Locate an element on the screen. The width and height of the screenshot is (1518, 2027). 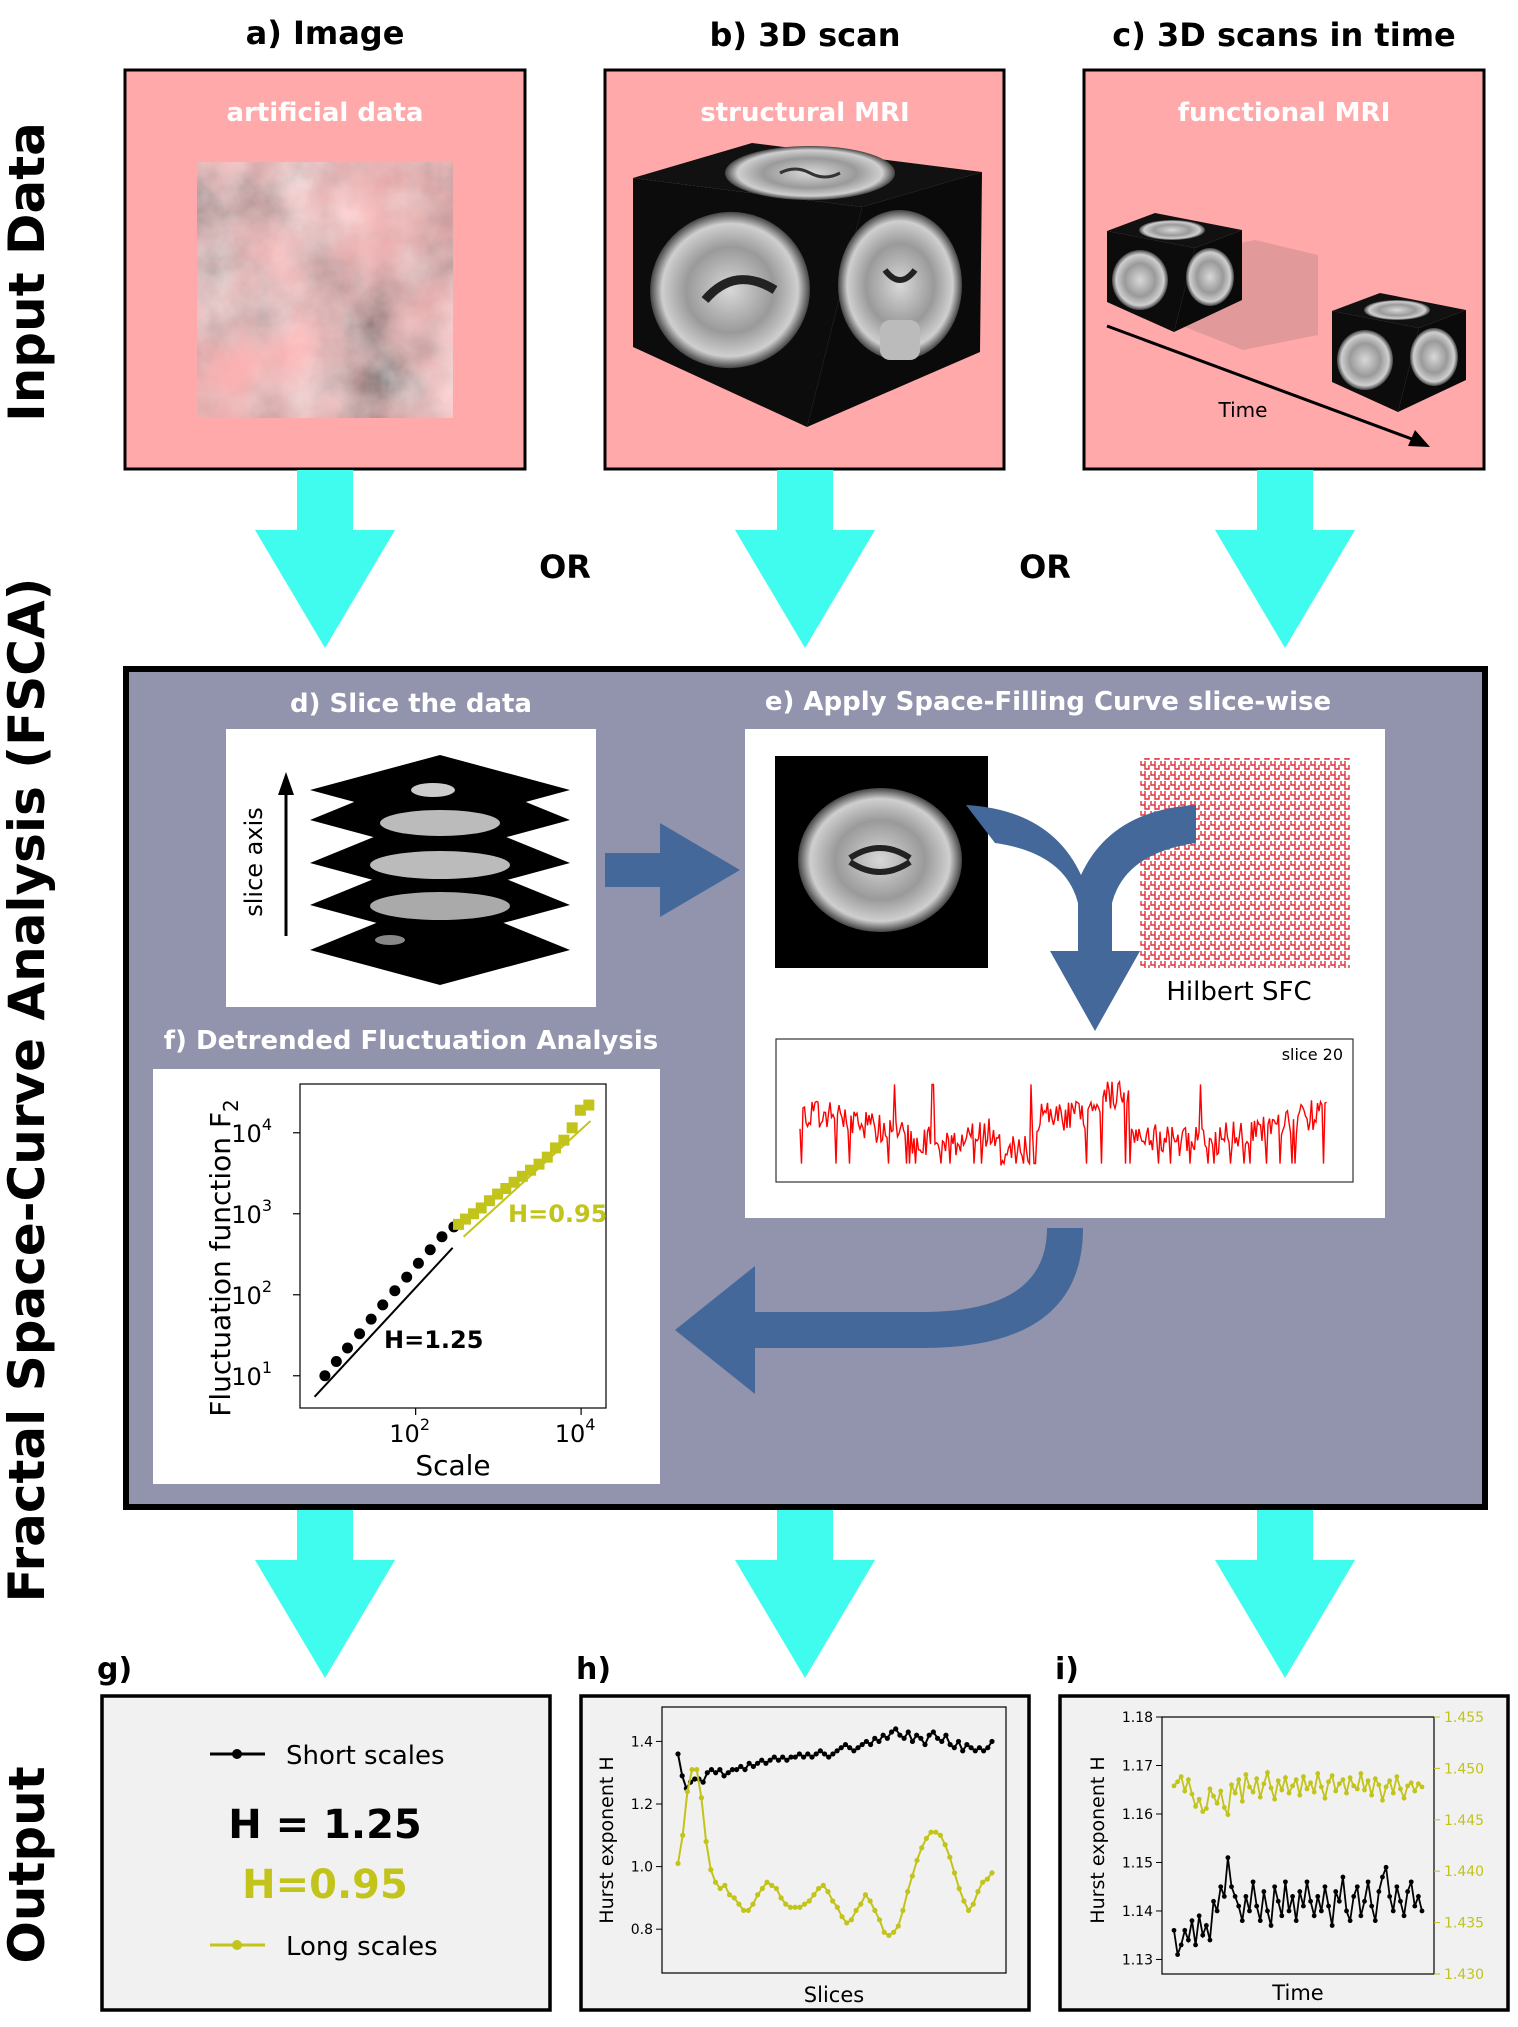
i-line-short is located at coordinates (1298, 1906).